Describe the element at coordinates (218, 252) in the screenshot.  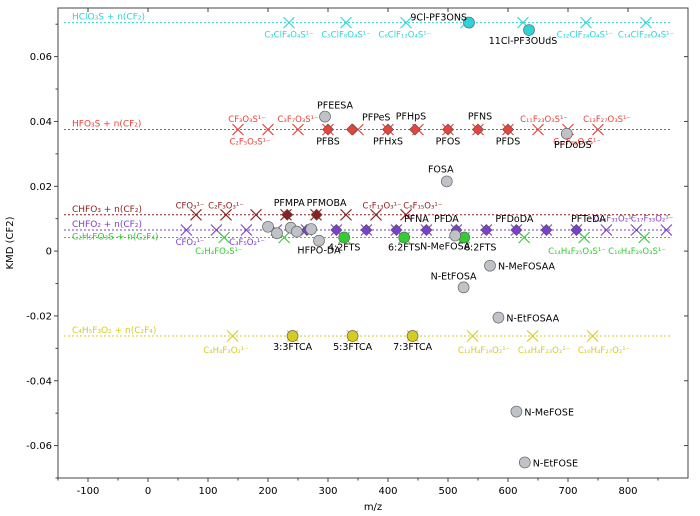
I see `formula-label: C₂H₄FO₃S¹⁻` at that location.